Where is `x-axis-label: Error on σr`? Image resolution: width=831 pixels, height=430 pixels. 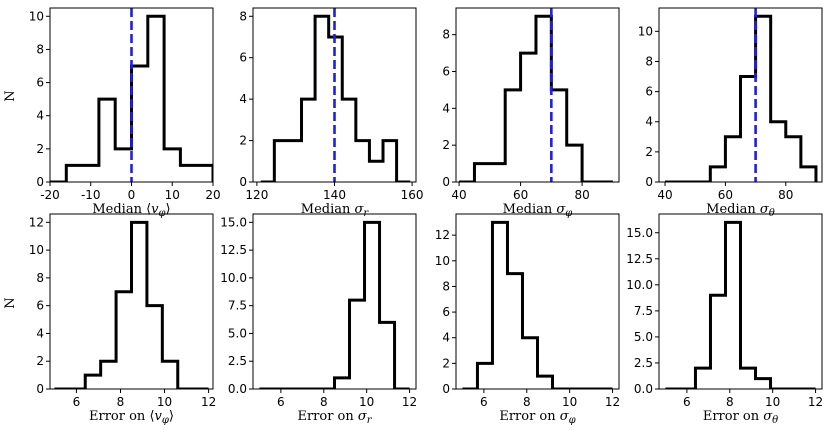 x-axis-label: Error on σr is located at coordinates (334, 417).